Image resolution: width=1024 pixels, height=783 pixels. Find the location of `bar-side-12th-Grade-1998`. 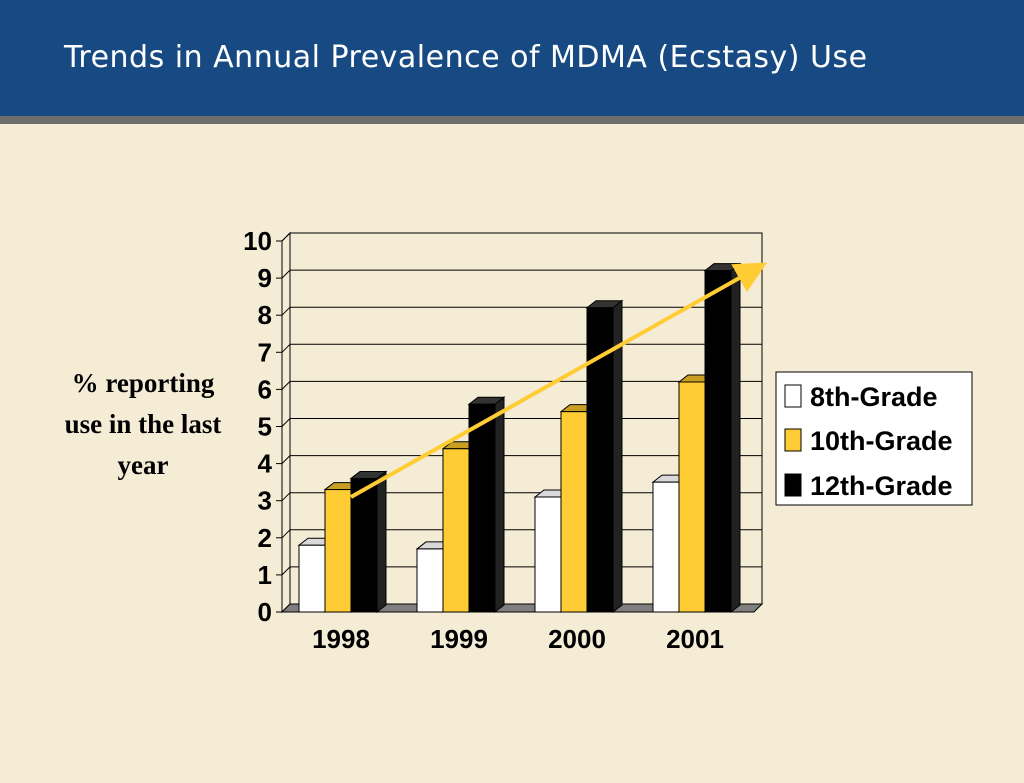

bar-side-12th-Grade-1998 is located at coordinates (381, 542).